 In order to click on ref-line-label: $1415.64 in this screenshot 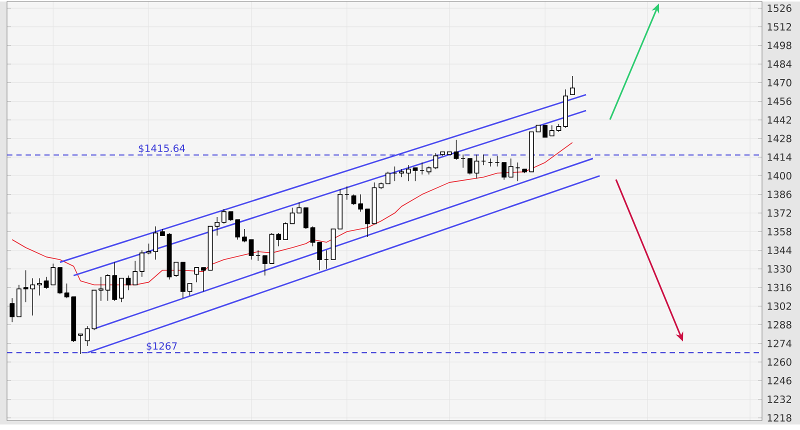, I will do `click(161, 149)`.